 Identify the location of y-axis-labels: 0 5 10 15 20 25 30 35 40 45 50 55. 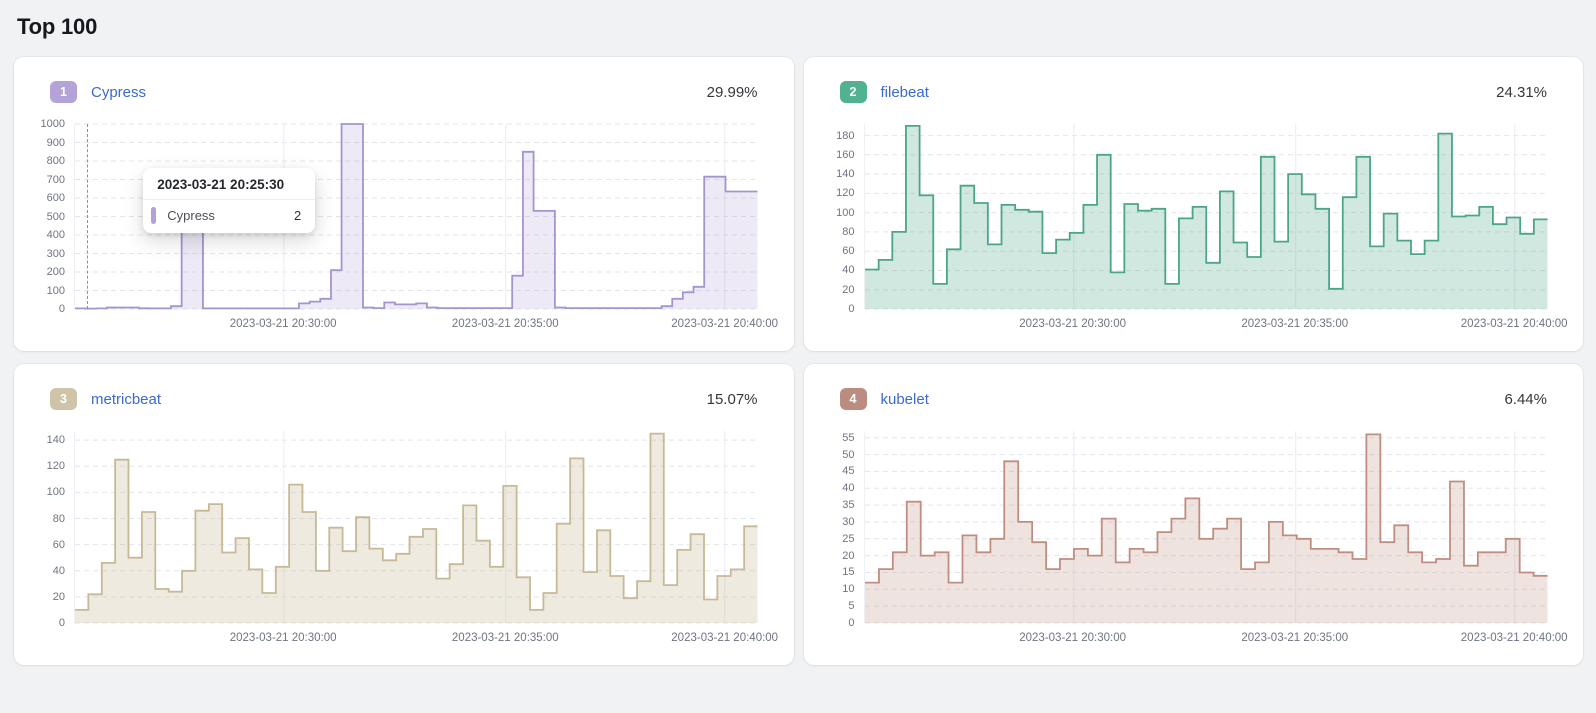
(842, 530).